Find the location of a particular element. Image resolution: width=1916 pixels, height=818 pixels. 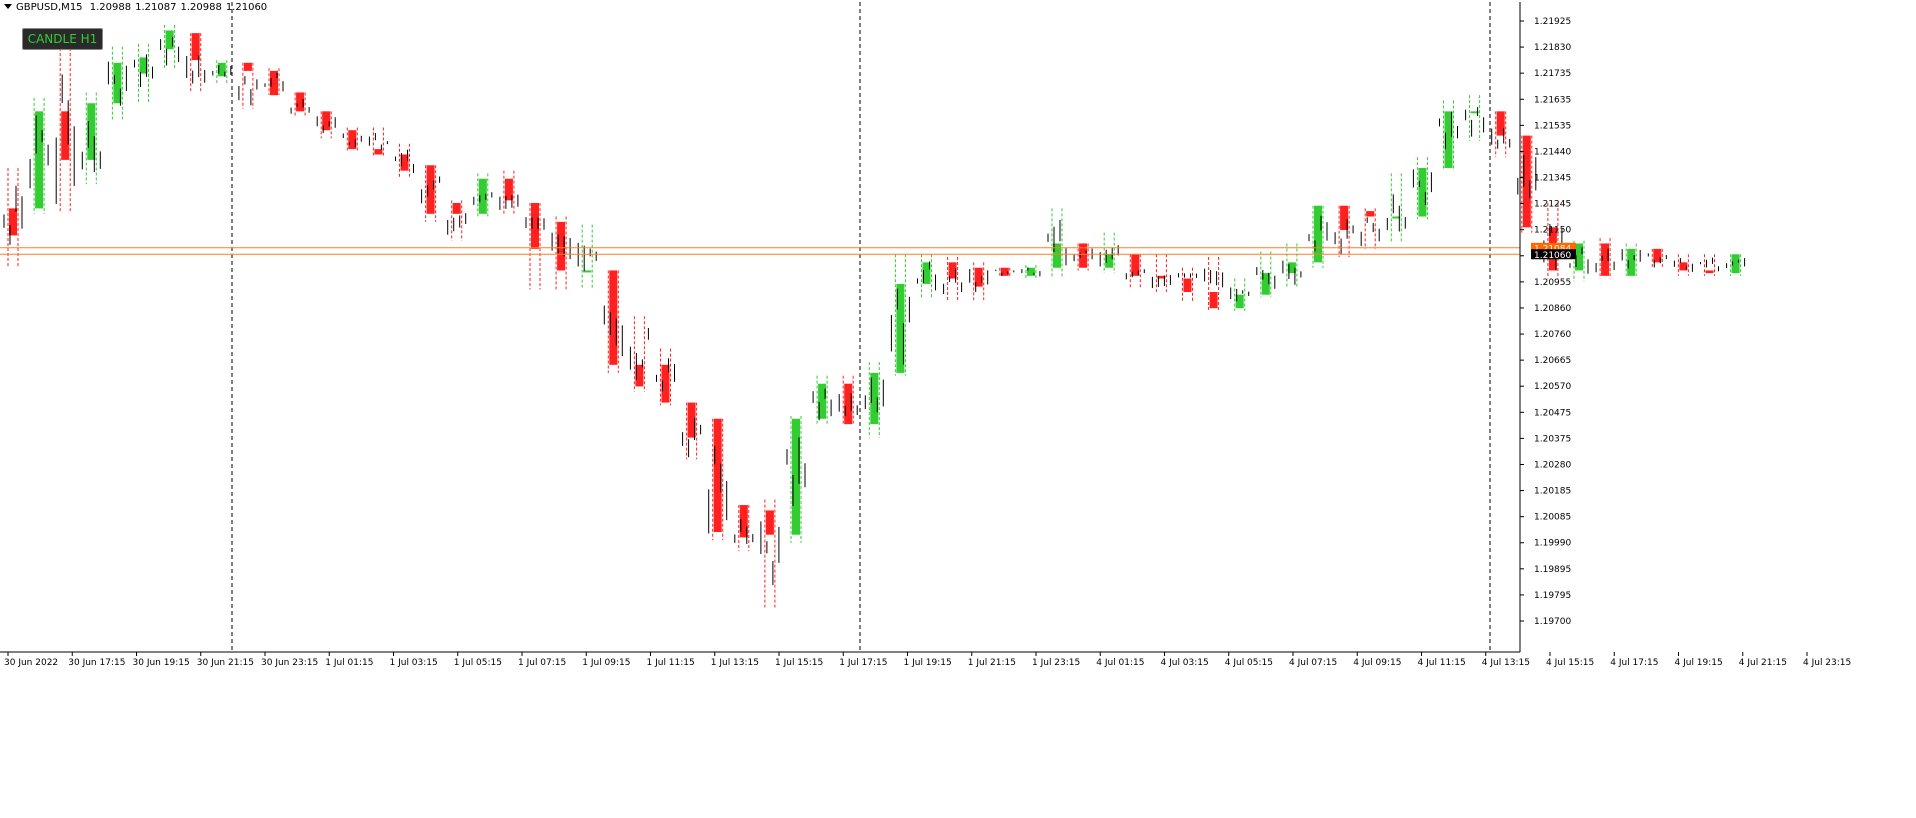

y-tick-label: 1.20280 is located at coordinates (1552, 465).